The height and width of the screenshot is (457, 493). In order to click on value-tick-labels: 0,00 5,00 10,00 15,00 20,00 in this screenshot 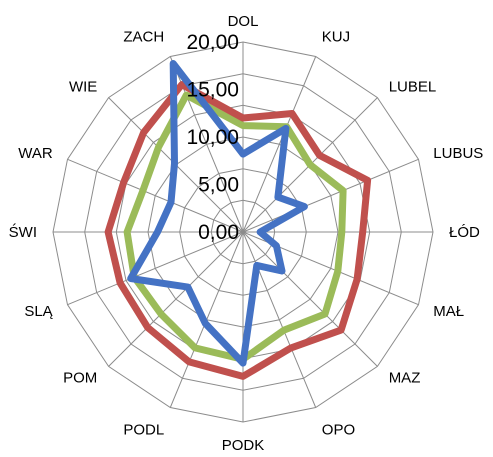, I will do `click(212, 137)`.